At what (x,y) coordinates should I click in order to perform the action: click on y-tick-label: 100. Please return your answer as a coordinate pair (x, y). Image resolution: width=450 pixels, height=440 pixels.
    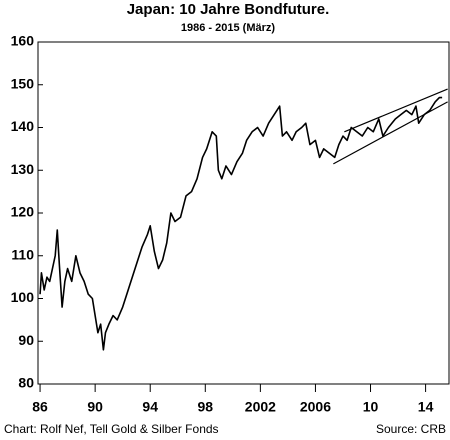
    Looking at the image, I should click on (23, 297).